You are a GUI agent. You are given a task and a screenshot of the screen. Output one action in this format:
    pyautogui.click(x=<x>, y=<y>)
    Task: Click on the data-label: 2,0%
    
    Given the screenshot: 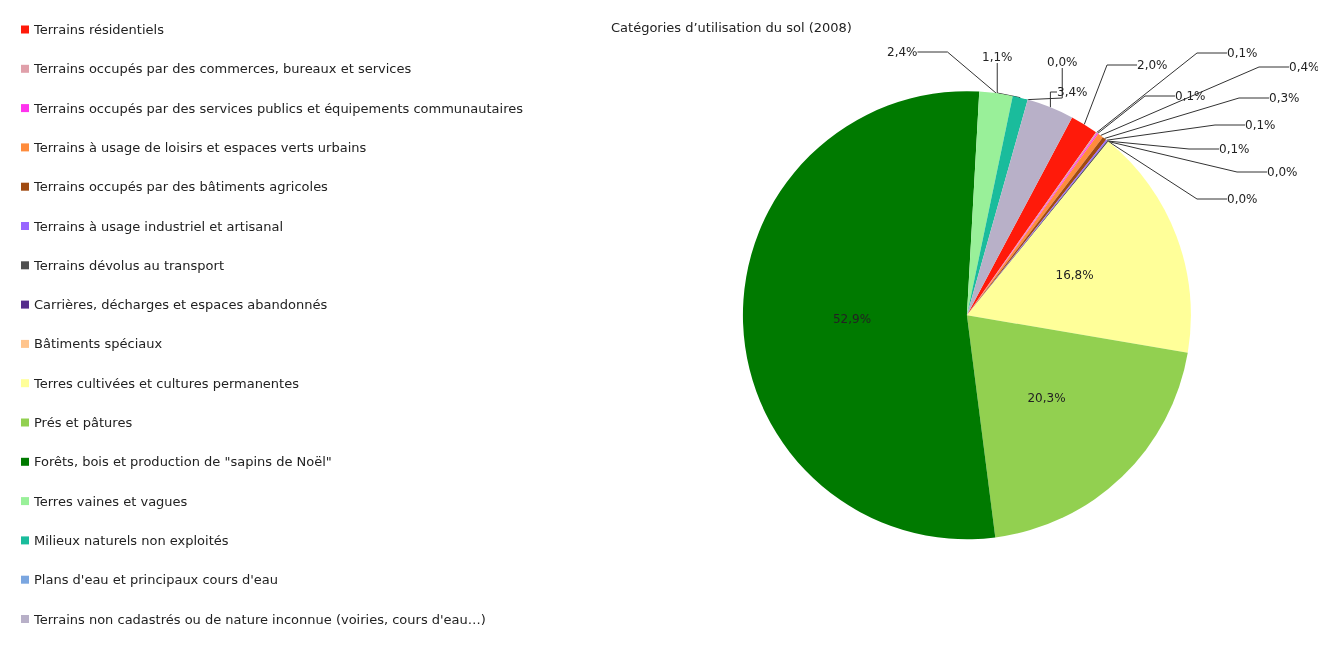 What is the action you would take?
    pyautogui.click(x=1152, y=65)
    